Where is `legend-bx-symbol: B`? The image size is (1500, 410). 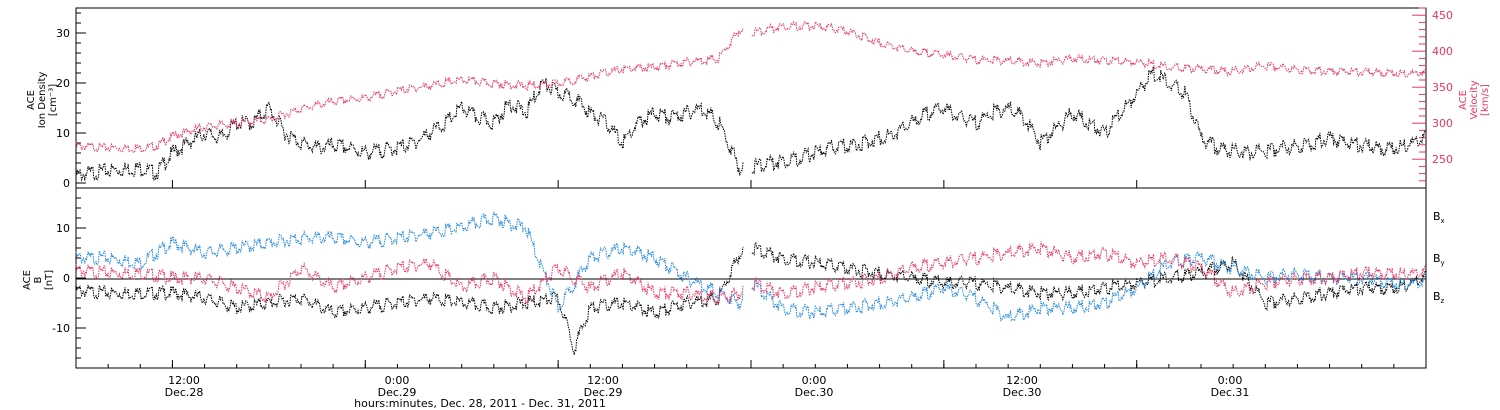
legend-bx-symbol: B is located at coordinates (1437, 216).